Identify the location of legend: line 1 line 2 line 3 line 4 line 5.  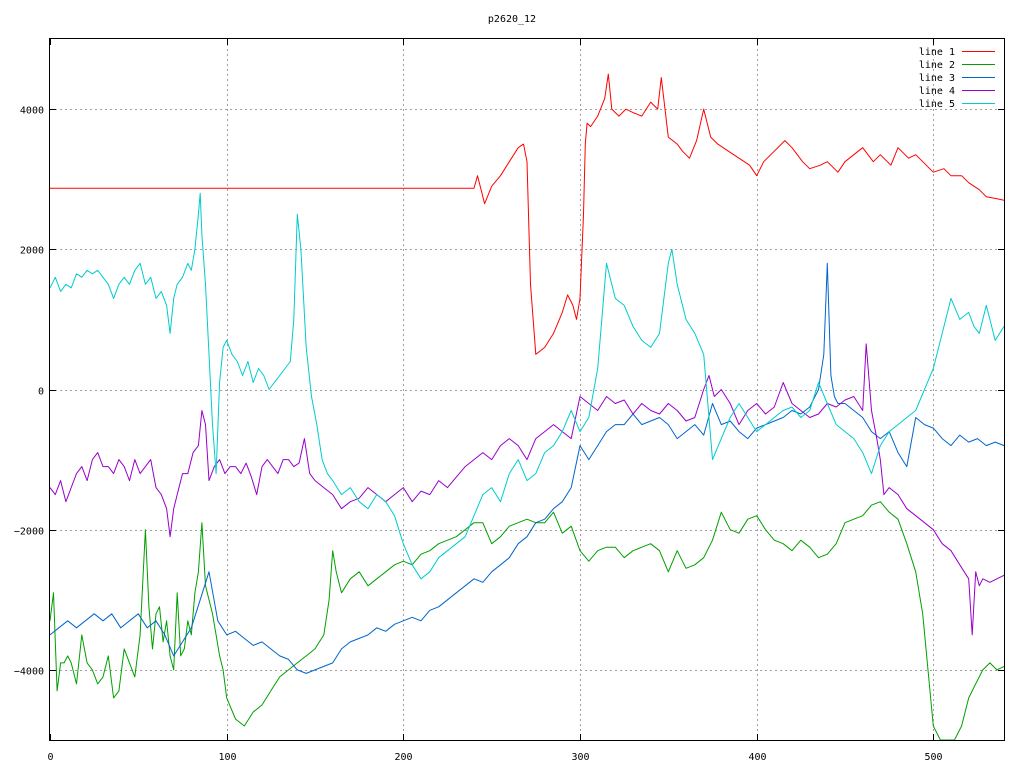
(957, 78).